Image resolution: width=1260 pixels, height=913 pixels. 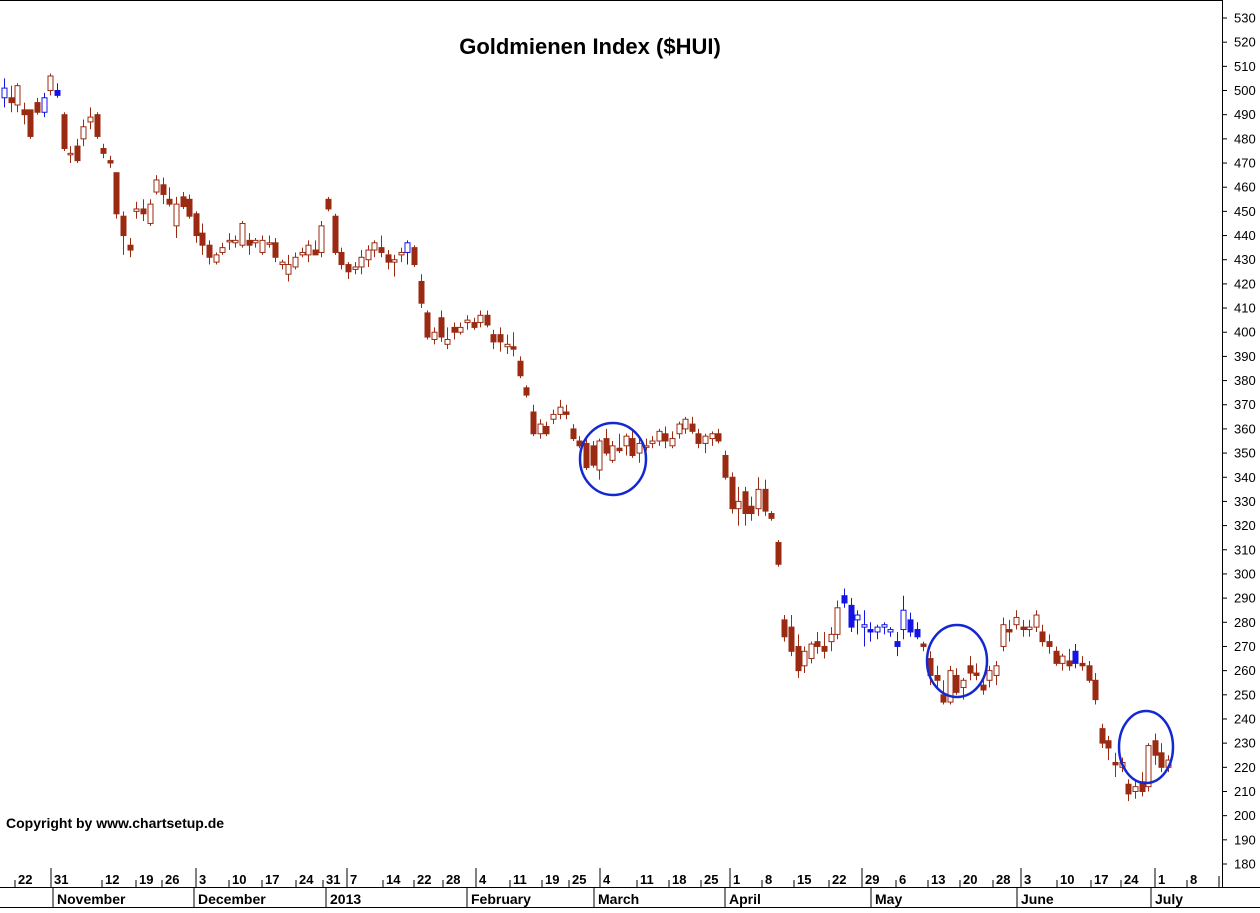 I want to click on y-tick-label: 400, so click(x=1245, y=332).